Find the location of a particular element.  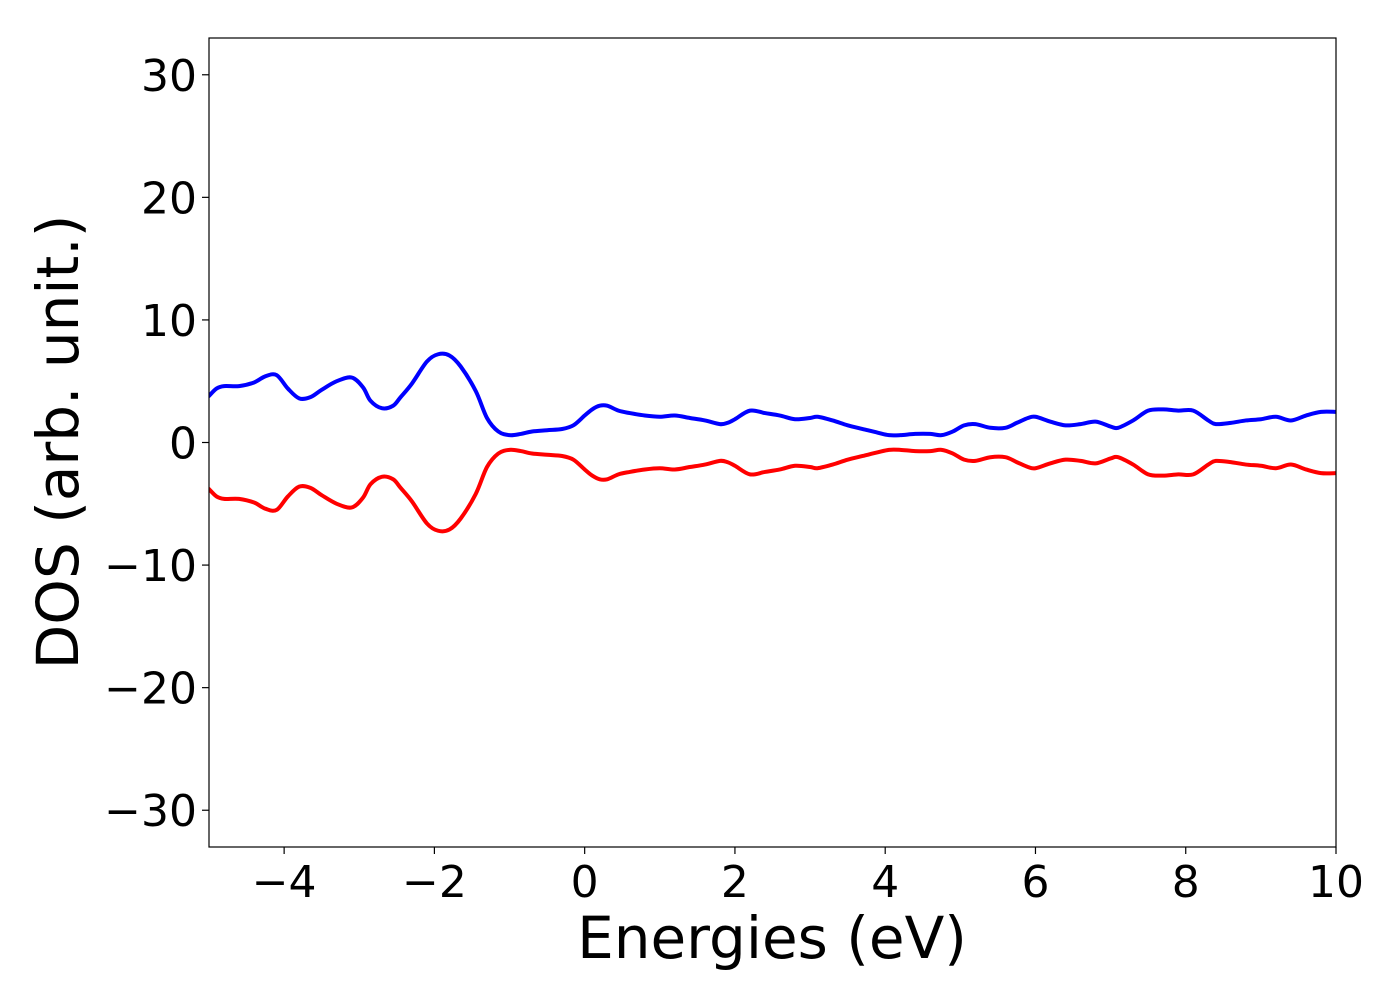

x-tick-label: 0 is located at coordinates (585, 882).